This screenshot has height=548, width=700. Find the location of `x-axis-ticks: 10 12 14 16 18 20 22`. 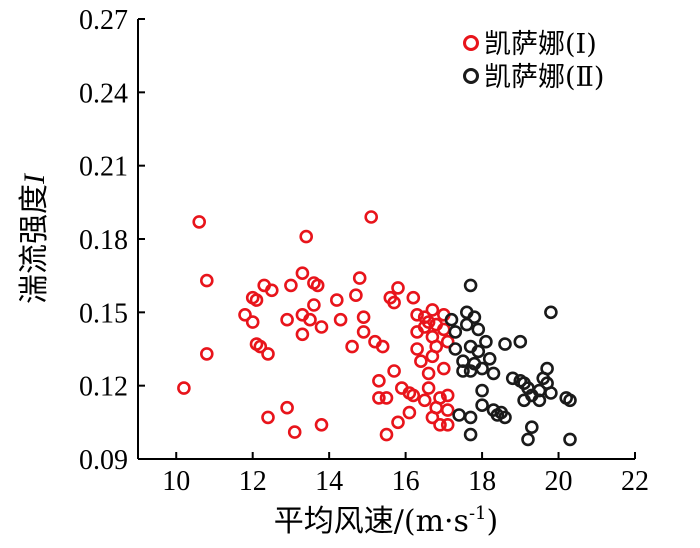

x-axis-ticks: 10 12 14 16 18 20 22 is located at coordinates (405, 474).